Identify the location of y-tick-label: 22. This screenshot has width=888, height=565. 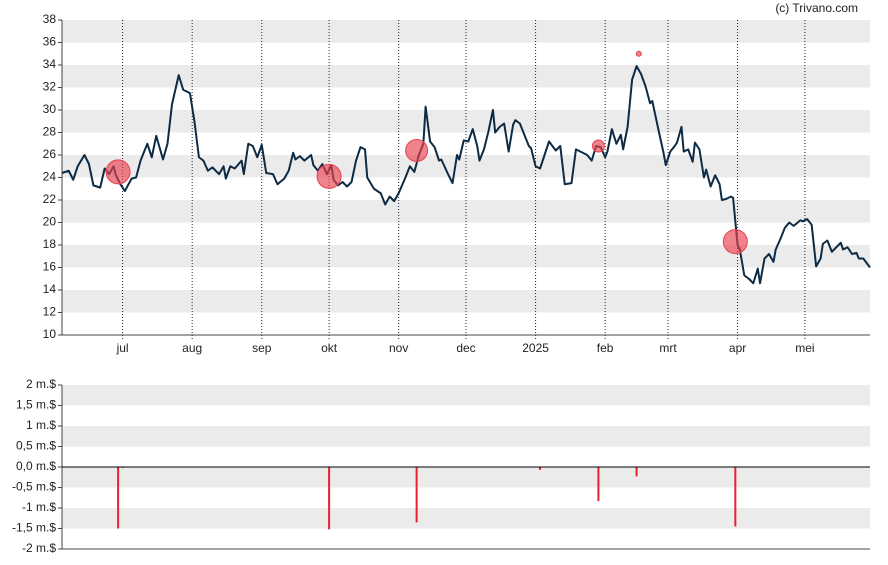
(50, 199).